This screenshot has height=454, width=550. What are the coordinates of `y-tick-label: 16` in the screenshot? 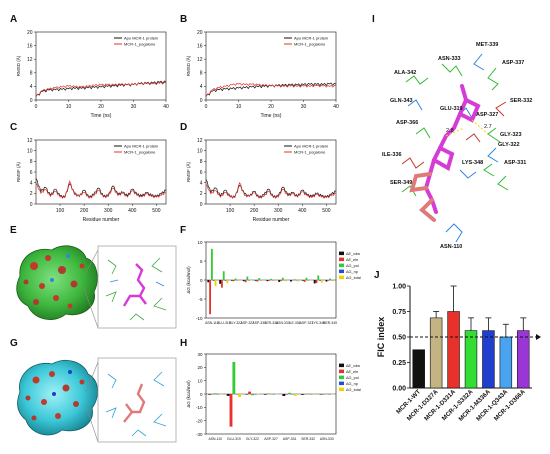 It's located at (200, 46).